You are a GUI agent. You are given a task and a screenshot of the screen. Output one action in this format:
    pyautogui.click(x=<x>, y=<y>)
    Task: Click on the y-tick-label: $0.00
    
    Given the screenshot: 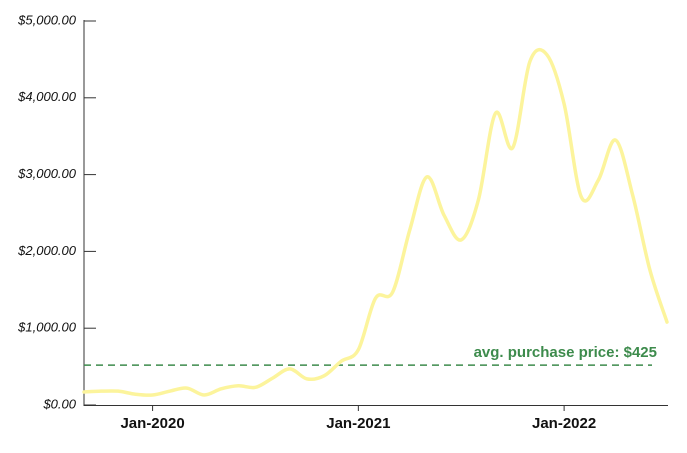 What is the action you would take?
    pyautogui.click(x=59, y=403)
    